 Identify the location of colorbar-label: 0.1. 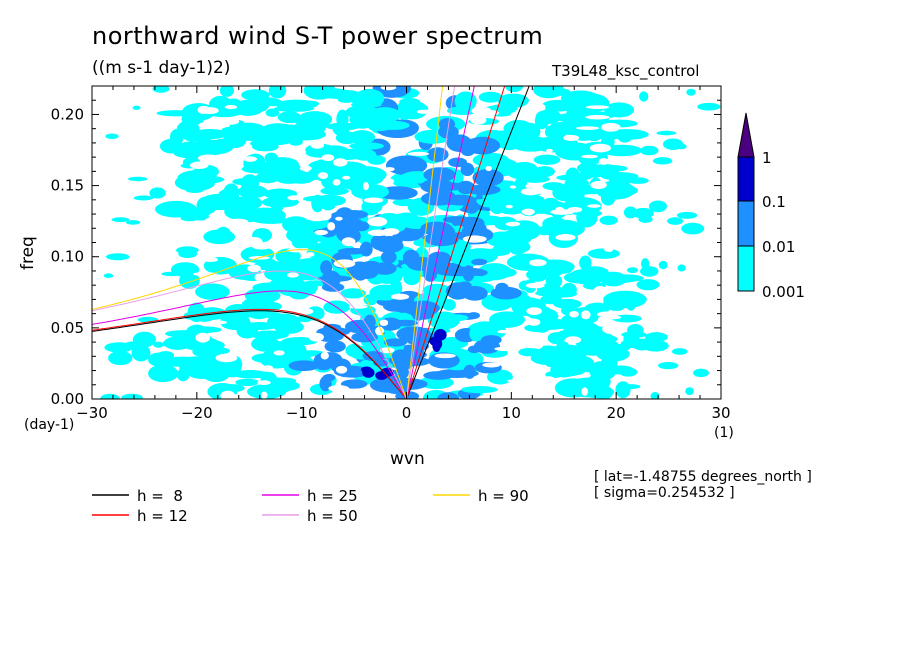
(774, 202).